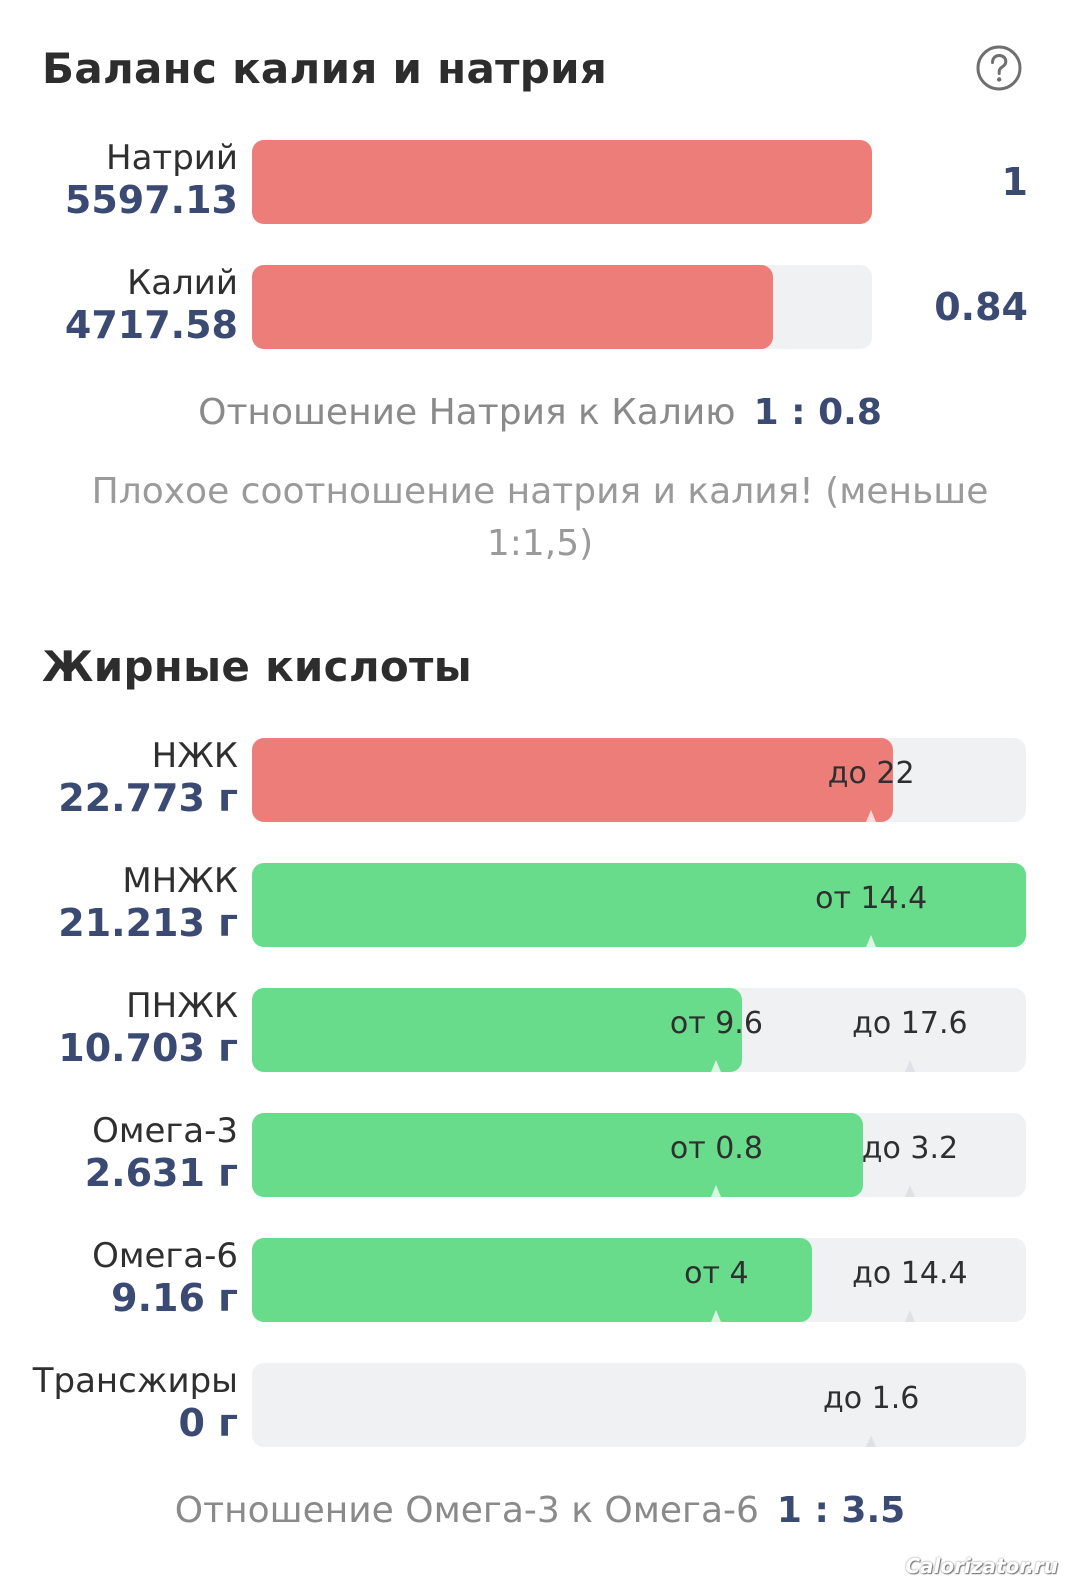 The height and width of the screenshot is (1590, 1080). I want to click on potassium-value: 4717.58, so click(151, 325).